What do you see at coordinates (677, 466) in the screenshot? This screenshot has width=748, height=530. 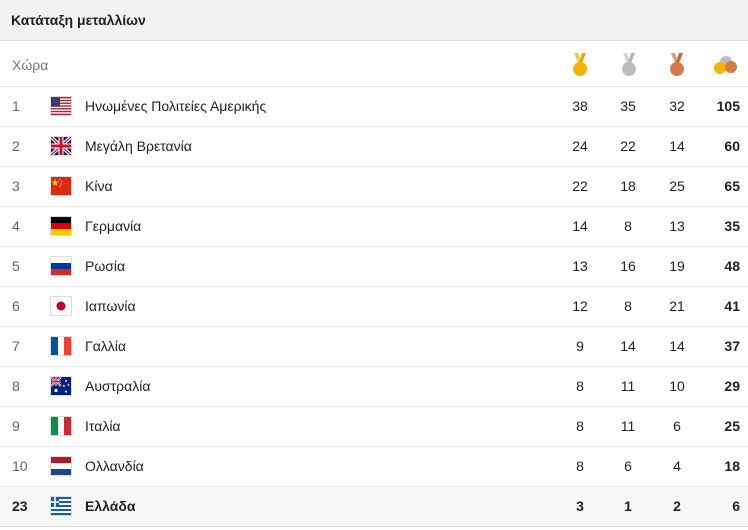 I see `bronze-count: 4` at bounding box center [677, 466].